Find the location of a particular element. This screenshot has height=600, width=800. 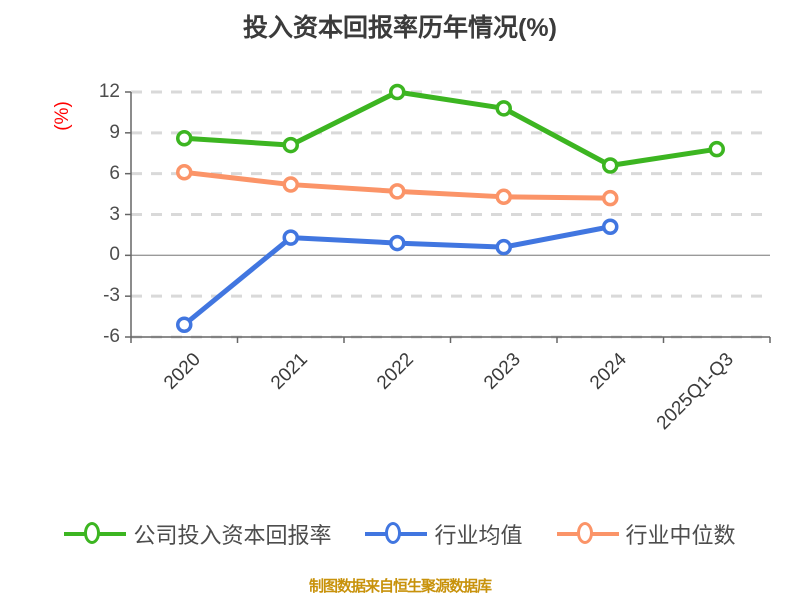

legend-item: 行业中位数 is located at coordinates (646, 534).